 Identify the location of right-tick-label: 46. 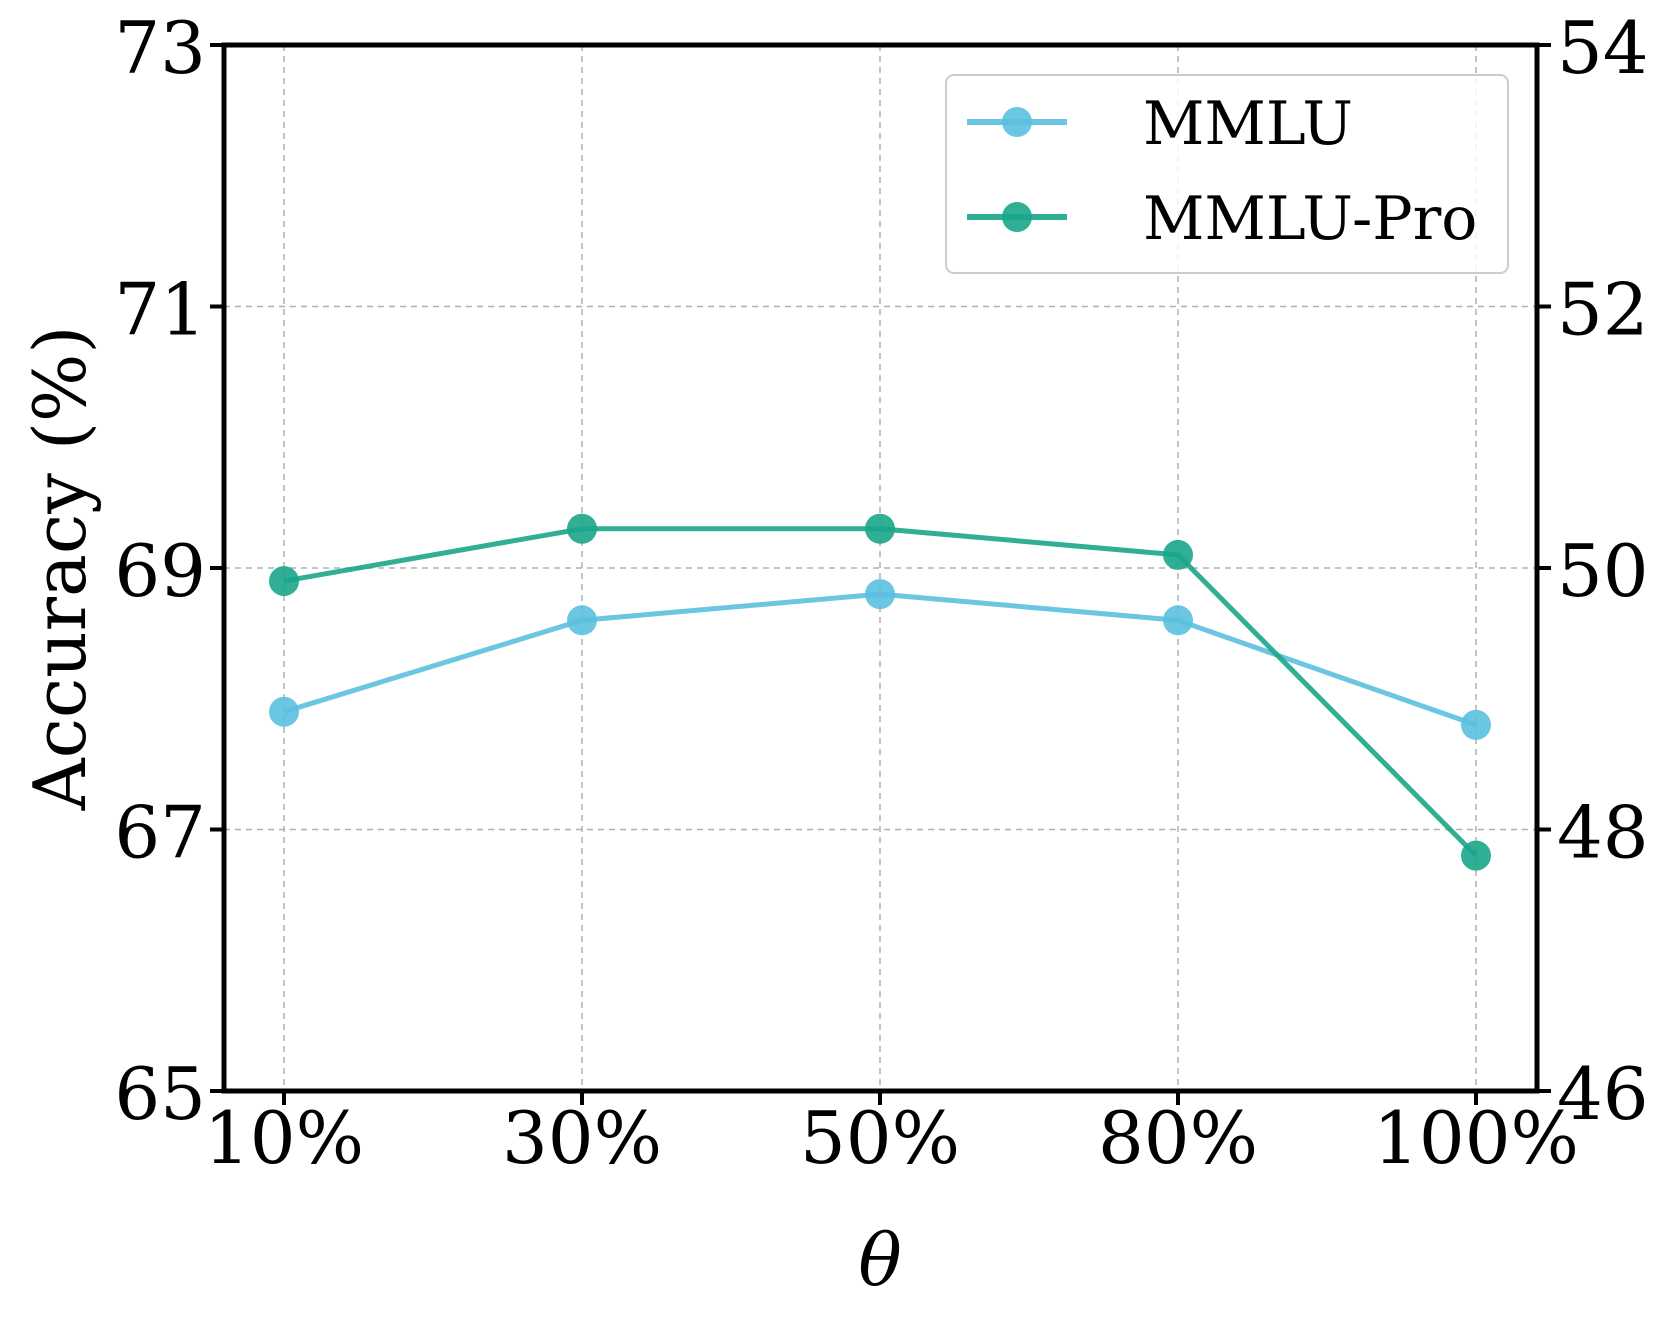
(1603, 1094).